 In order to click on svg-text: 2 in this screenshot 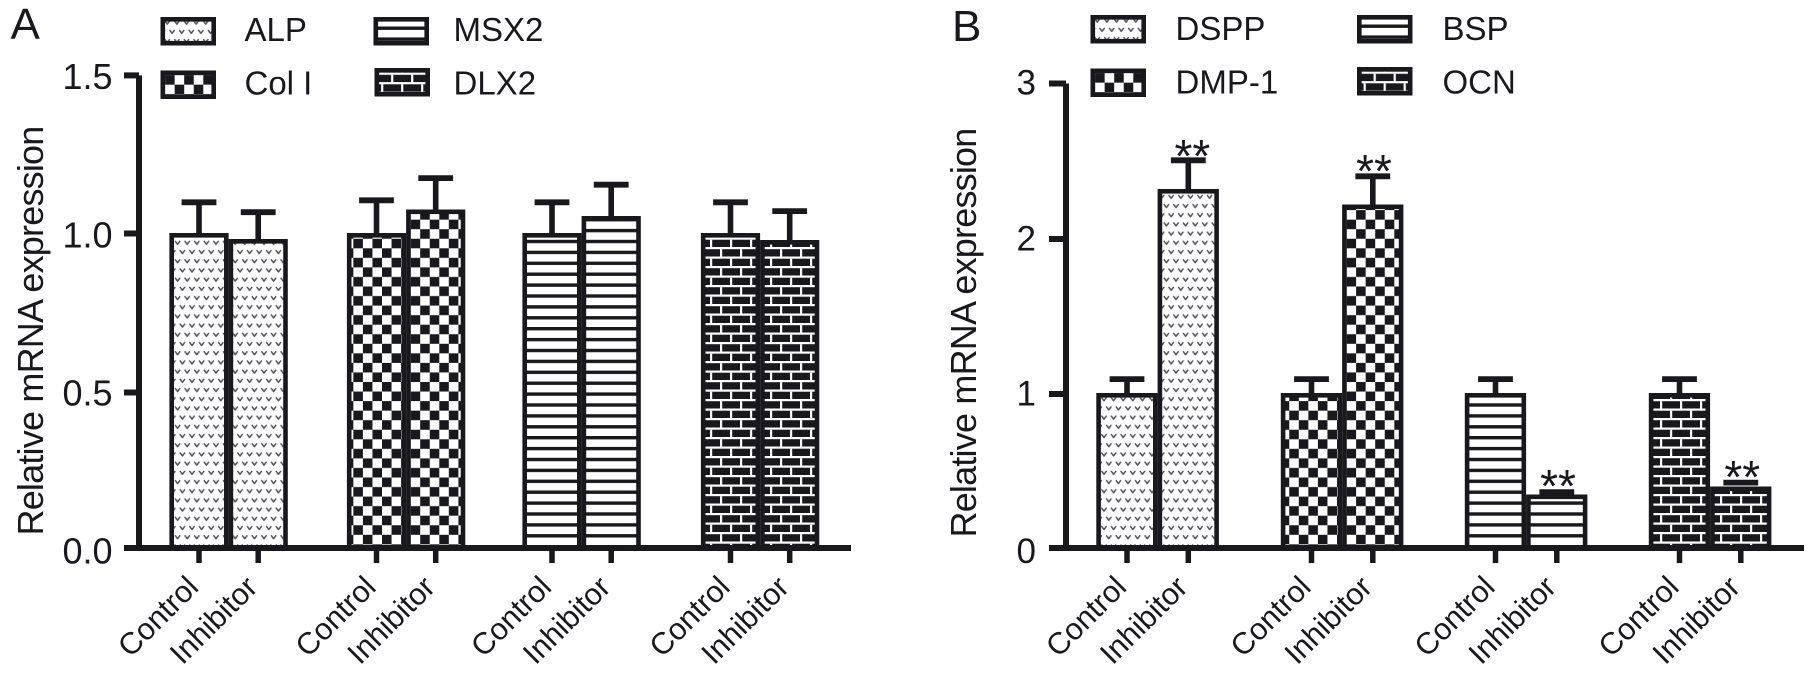, I will do `click(1026, 239)`.